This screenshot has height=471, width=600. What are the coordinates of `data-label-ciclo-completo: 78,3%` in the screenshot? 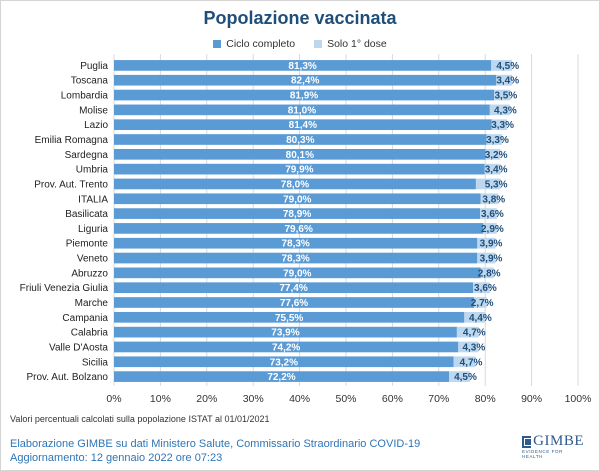 It's located at (295, 244).